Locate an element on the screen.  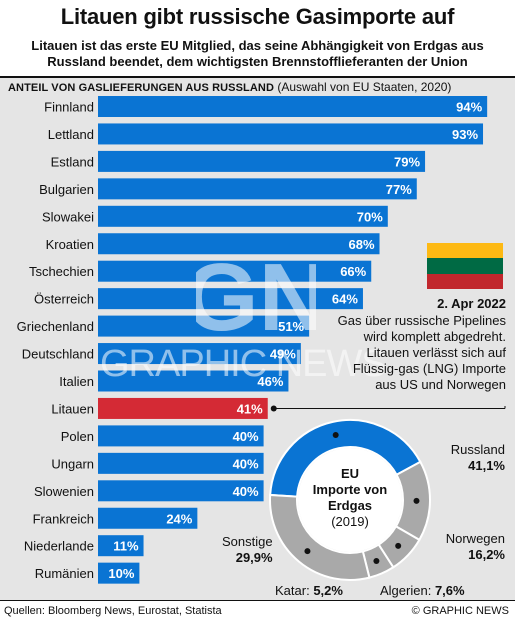
donut-marker-katar is located at coordinates (376, 561).